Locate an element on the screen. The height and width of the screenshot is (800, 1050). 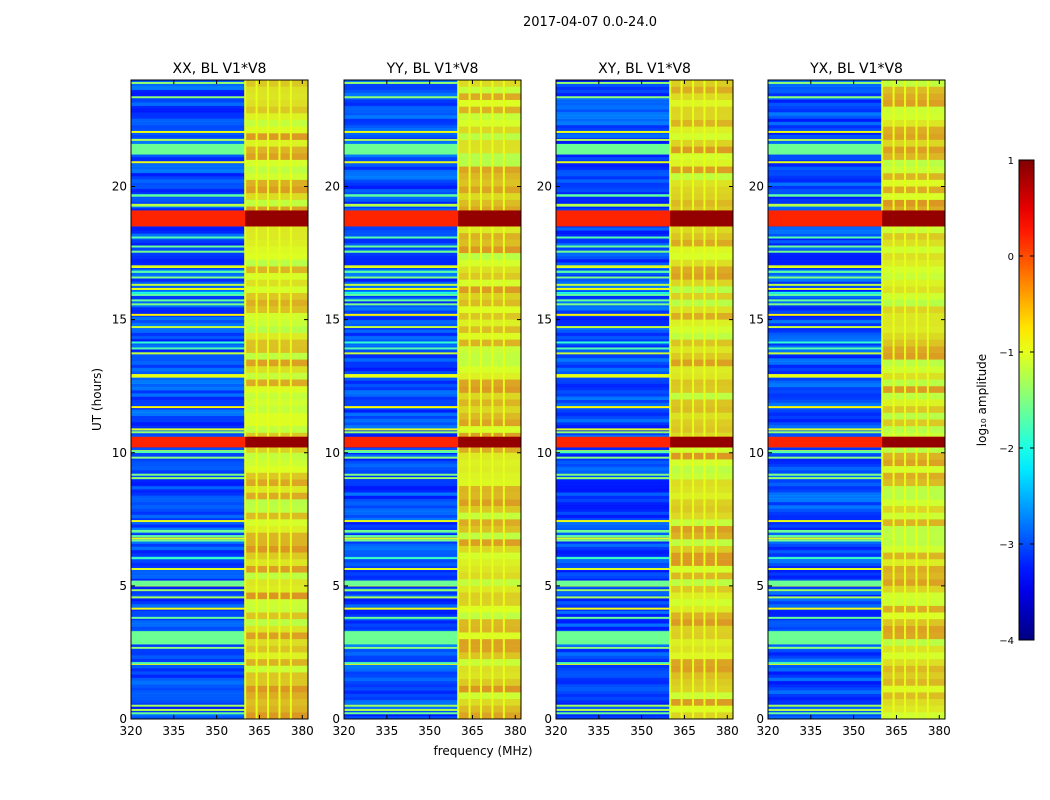
flag-band is located at coordinates (219, 149).